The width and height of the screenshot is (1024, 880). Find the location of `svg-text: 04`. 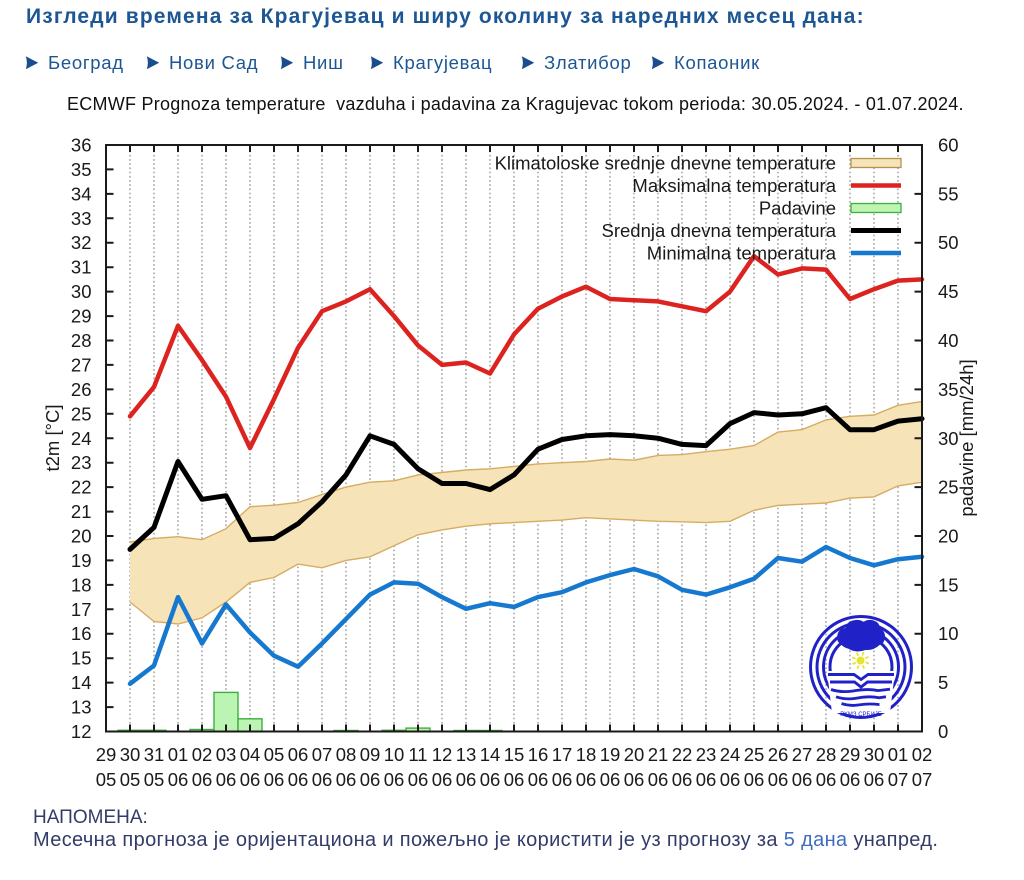

svg-text: 04 is located at coordinates (250, 754).